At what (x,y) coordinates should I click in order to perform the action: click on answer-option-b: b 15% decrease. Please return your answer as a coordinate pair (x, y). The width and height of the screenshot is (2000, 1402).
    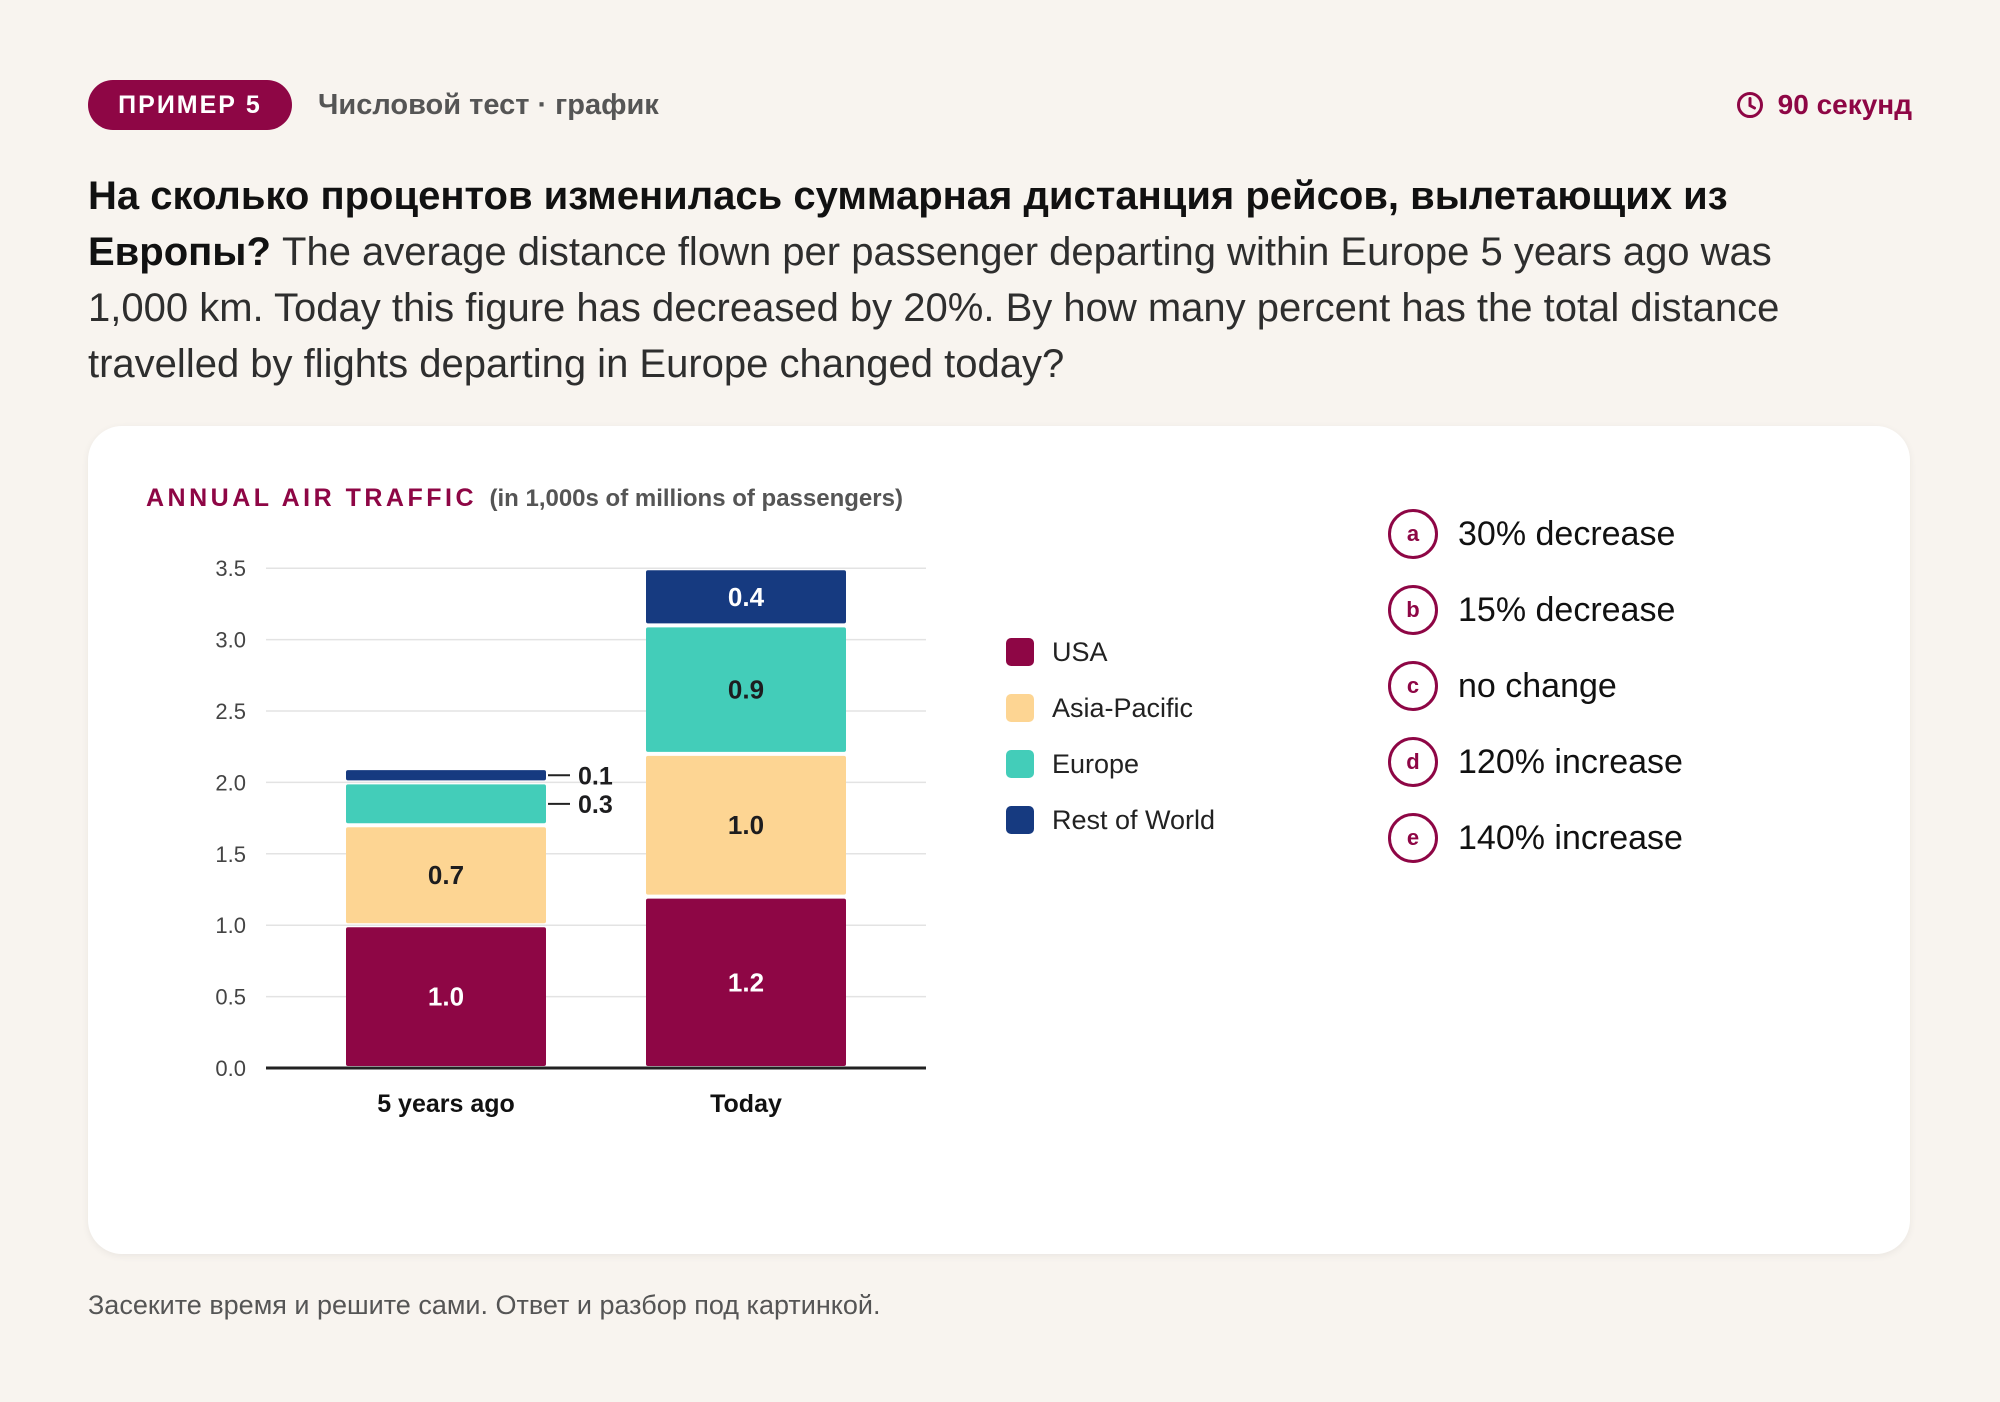
    Looking at the image, I should click on (1535, 610).